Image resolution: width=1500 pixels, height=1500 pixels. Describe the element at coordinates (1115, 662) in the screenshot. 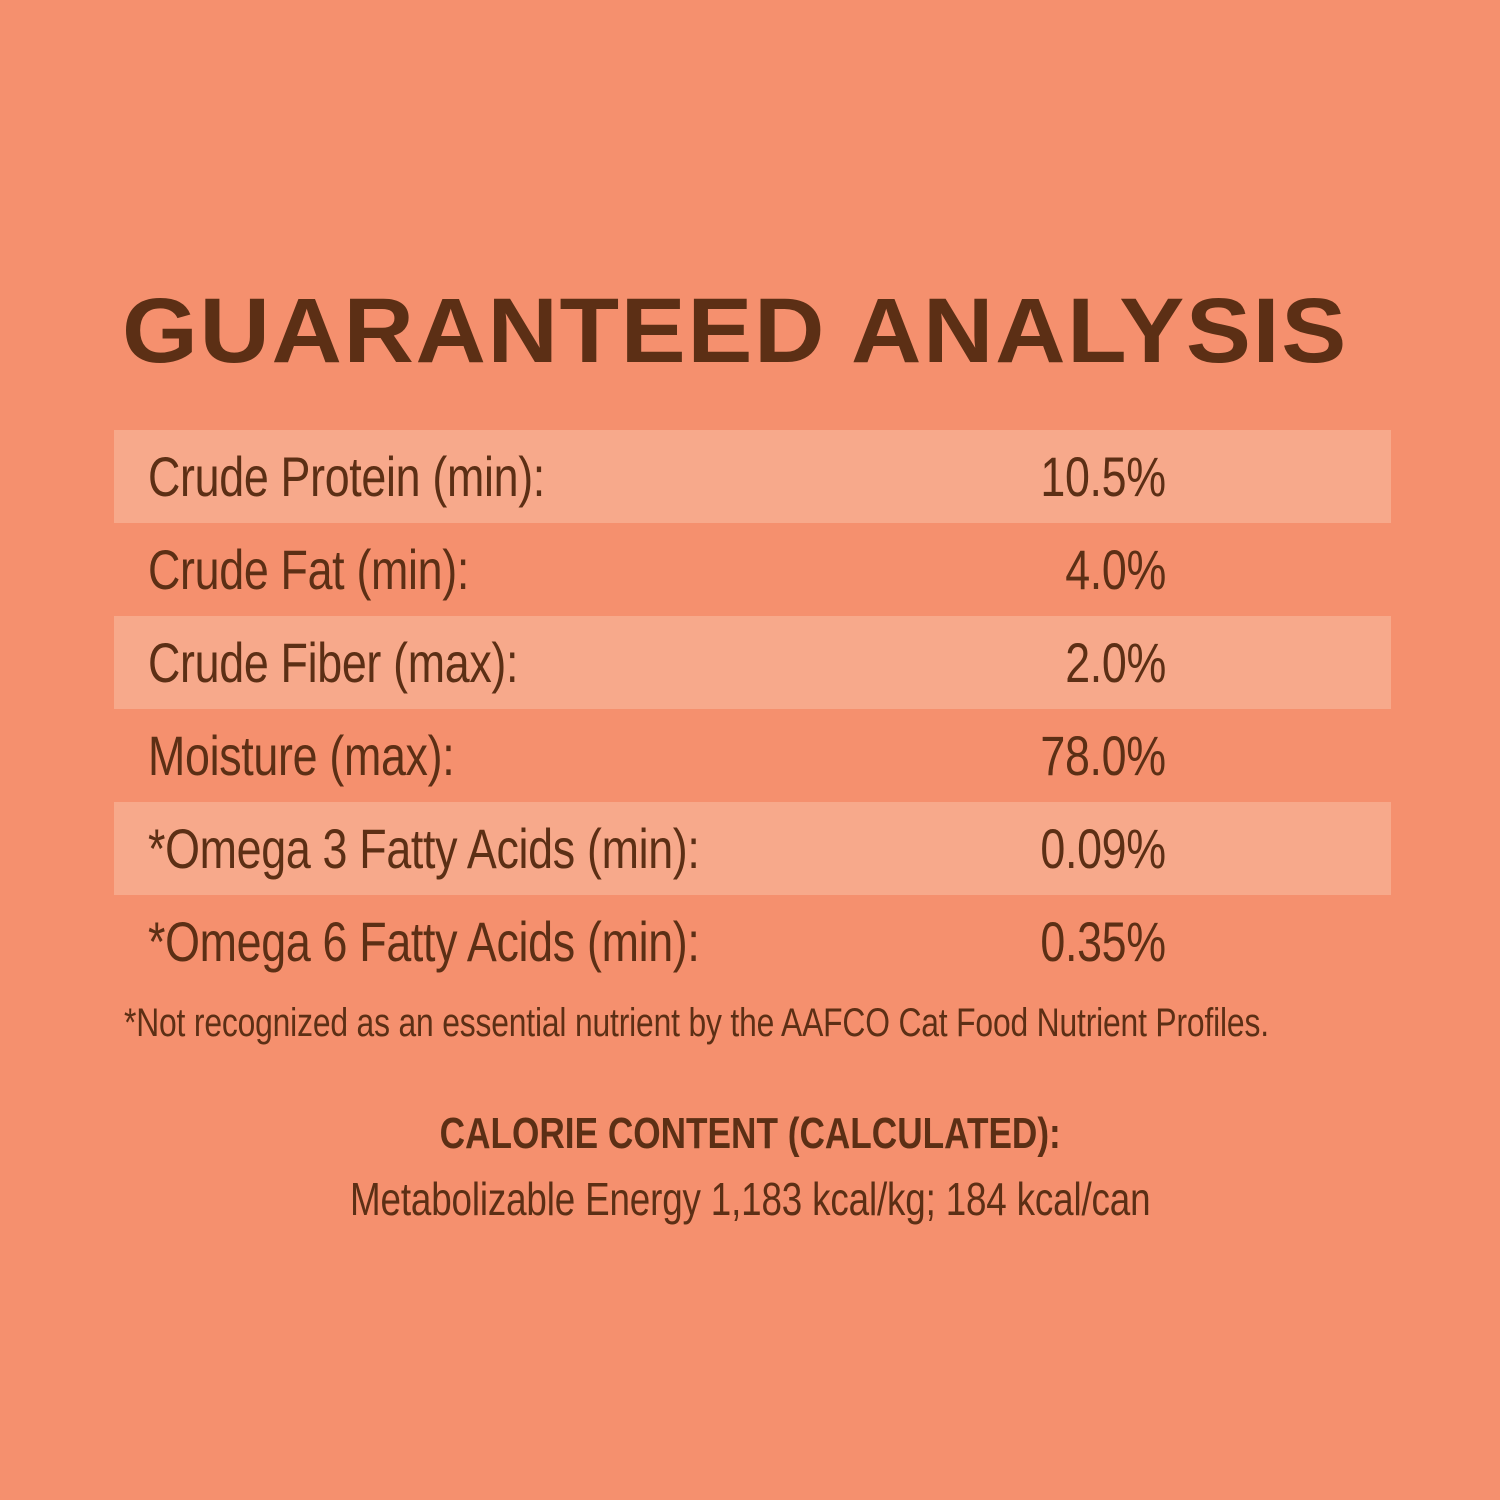

I see `nutrient-value: 2.0%` at that location.